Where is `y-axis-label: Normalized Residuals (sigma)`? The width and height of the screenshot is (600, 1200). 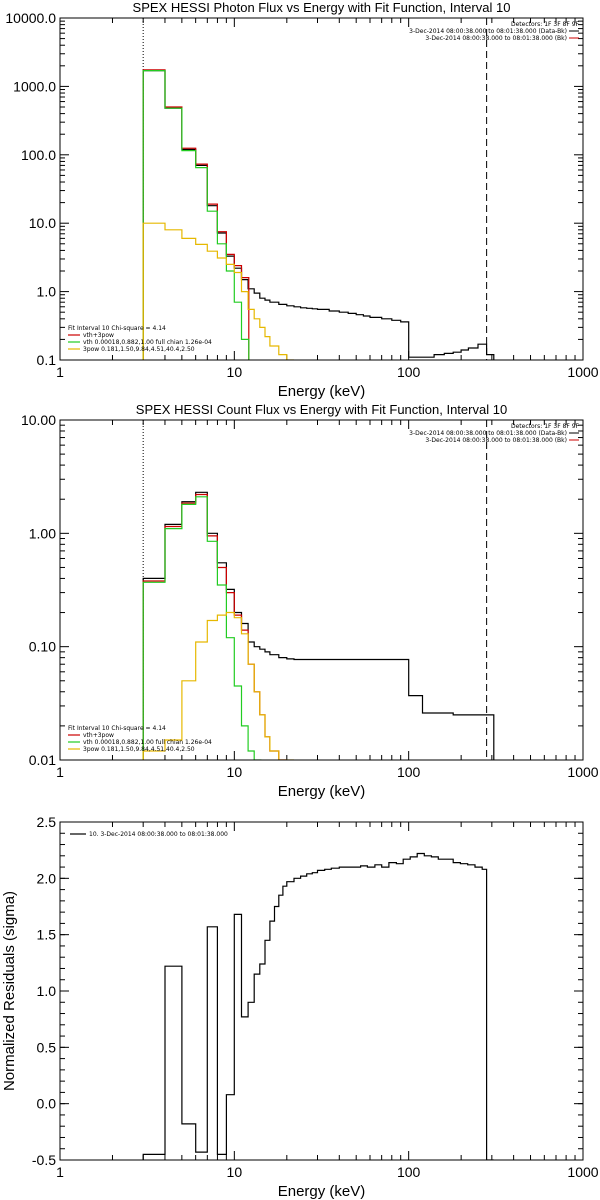
y-axis-label: Normalized Residuals (sigma) is located at coordinates (9, 991).